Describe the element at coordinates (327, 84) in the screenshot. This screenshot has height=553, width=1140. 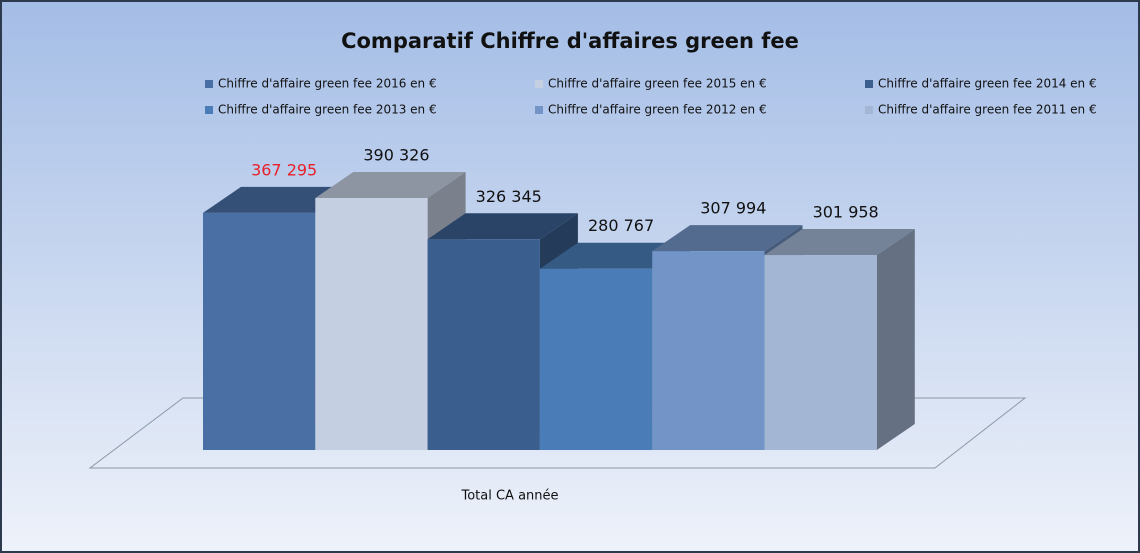
I see `legend-label: Chiffre d'affaire green fee 2016 en €` at that location.